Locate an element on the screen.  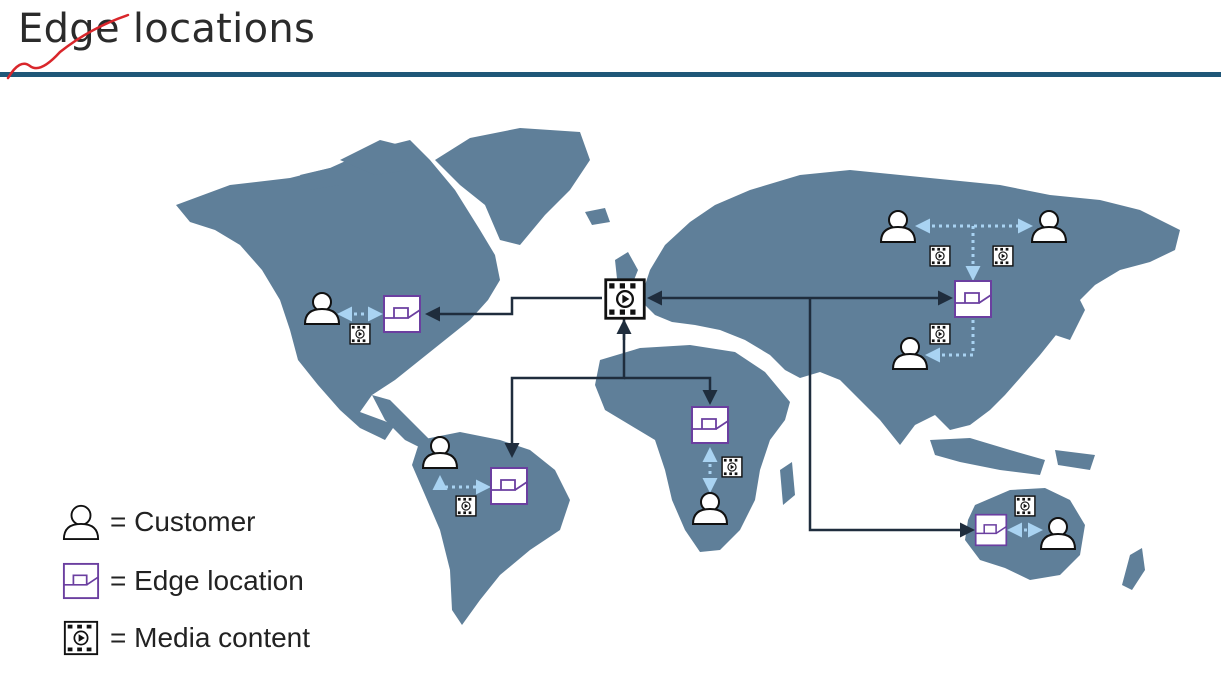
madagascar-landmass is located at coordinates (787, 483).